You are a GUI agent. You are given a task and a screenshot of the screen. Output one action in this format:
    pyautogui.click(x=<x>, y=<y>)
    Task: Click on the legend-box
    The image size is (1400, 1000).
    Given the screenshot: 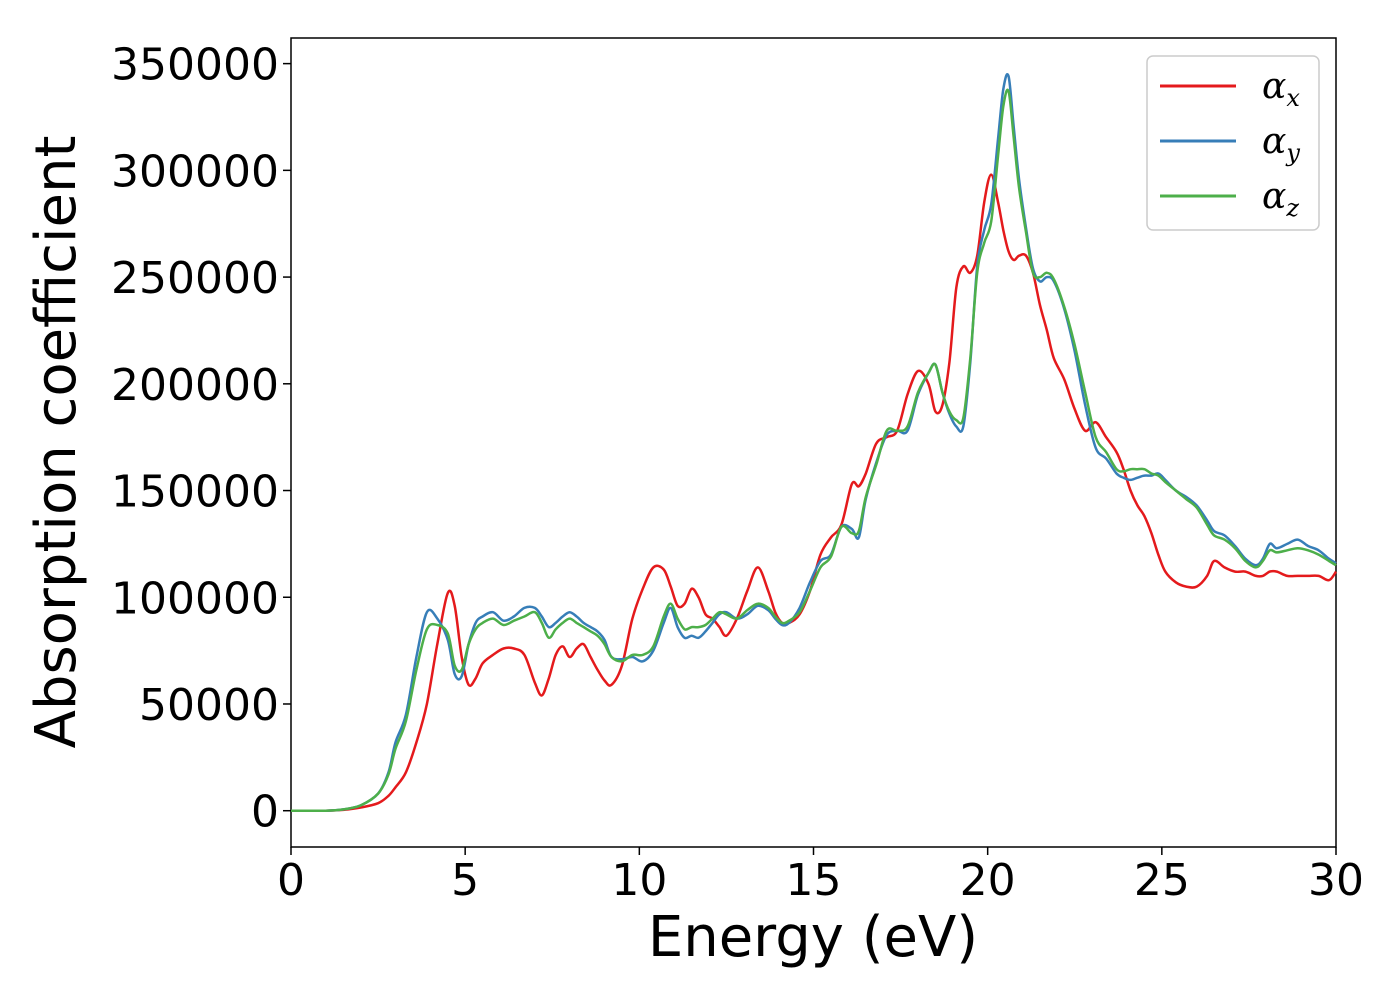 What is the action you would take?
    pyautogui.click(x=1233, y=143)
    